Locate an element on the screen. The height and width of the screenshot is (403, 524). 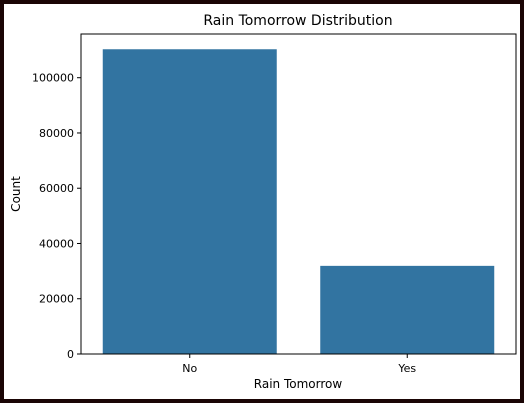
y-tick-label: 40000 is located at coordinates (56, 243).